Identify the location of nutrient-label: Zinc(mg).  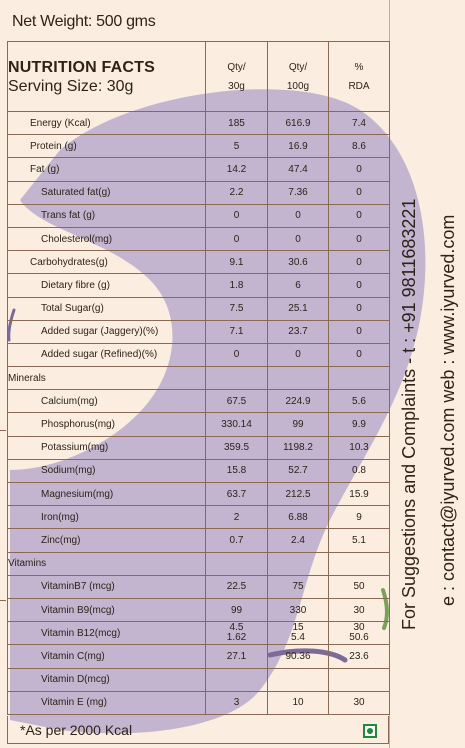
(106, 540).